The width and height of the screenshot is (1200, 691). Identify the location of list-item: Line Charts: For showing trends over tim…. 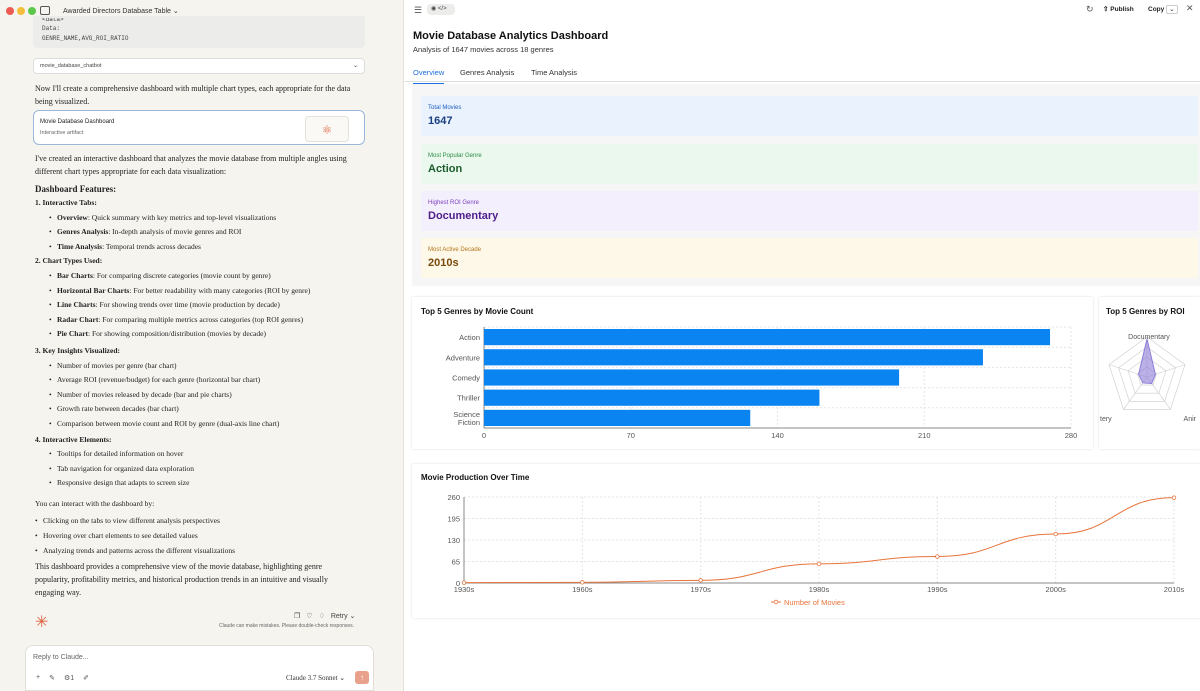
(172, 305).